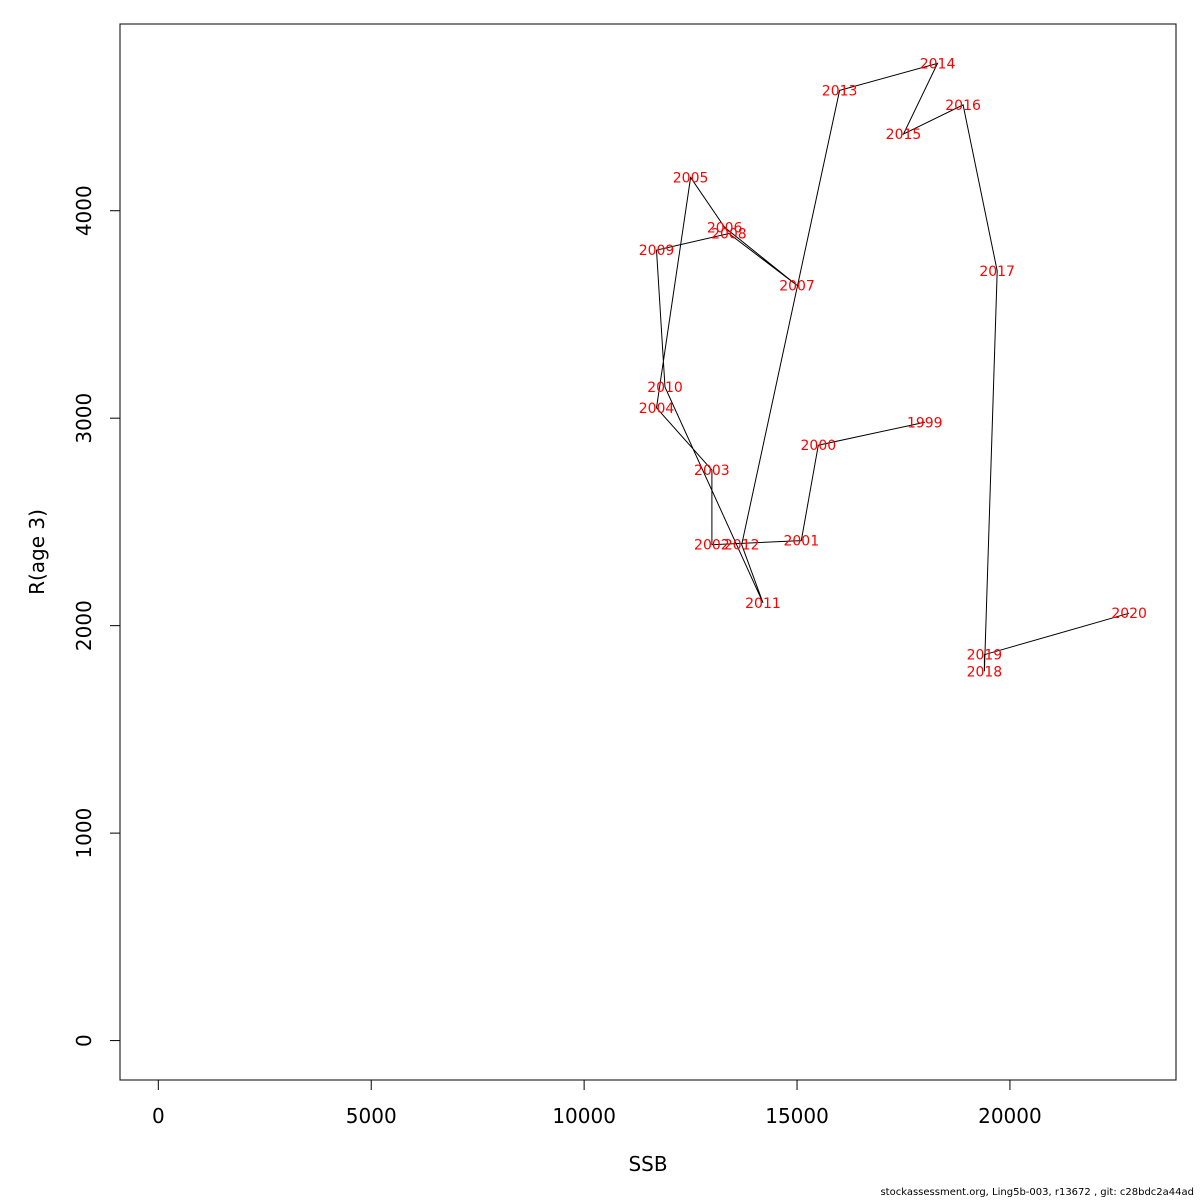 This screenshot has height=1200, width=1200. Describe the element at coordinates (904, 135) in the screenshot. I see `year-label-2015: 2015` at that location.